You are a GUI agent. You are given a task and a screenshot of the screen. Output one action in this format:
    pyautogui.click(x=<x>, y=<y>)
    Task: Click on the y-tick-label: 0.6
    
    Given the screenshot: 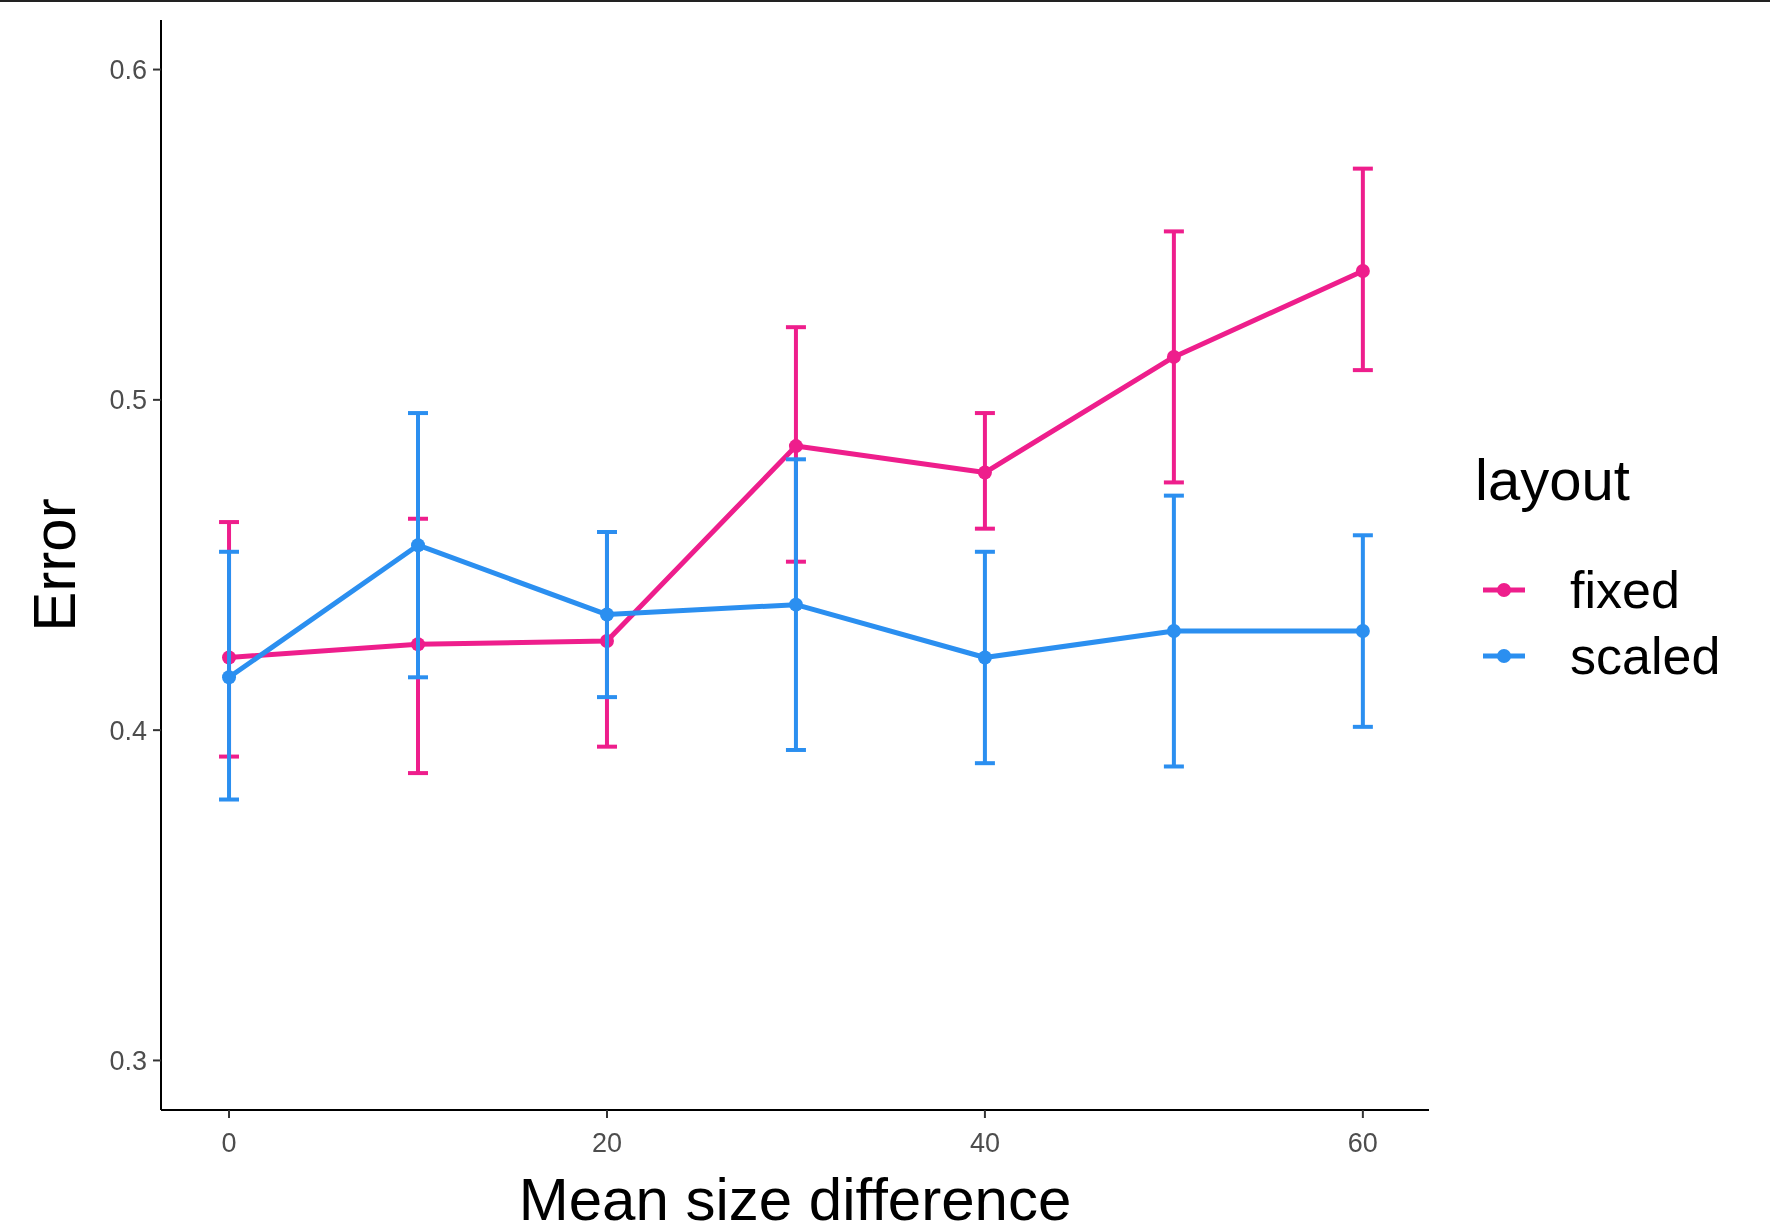 What is the action you would take?
    pyautogui.click(x=128, y=70)
    